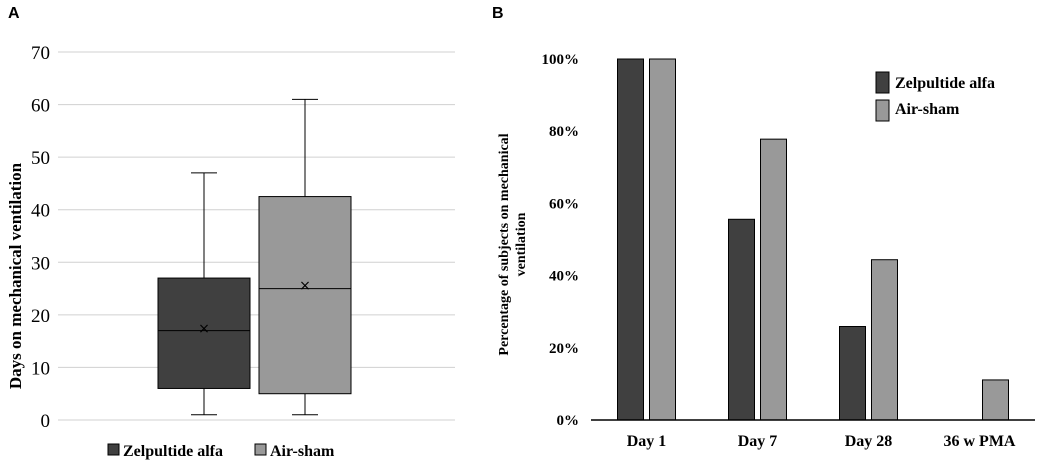 The width and height of the screenshot is (1040, 470). Describe the element at coordinates (561, 60) in the screenshot. I see `y-tick-label: 100%` at that location.